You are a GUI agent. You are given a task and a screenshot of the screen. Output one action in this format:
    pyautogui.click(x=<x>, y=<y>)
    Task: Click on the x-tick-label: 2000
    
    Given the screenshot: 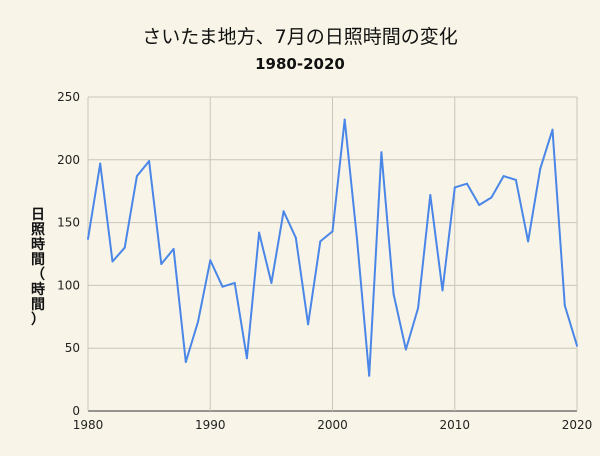 What is the action you would take?
    pyautogui.click(x=332, y=425)
    